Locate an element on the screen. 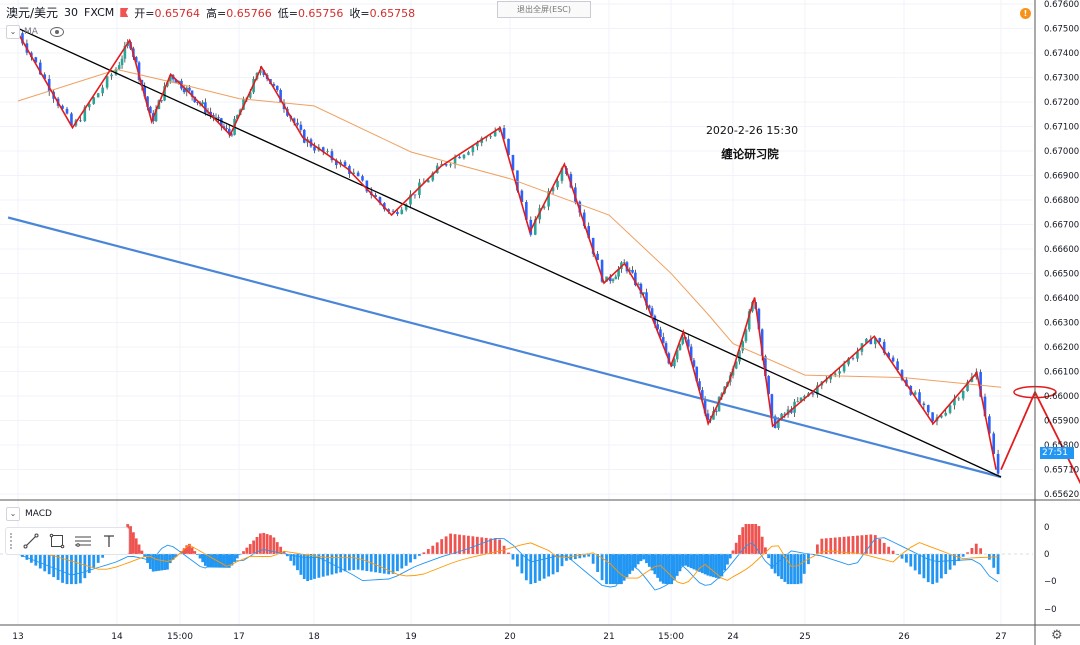 This screenshot has width=1080, height=645. floating-drawing-toolbar is located at coordinates (67, 541).